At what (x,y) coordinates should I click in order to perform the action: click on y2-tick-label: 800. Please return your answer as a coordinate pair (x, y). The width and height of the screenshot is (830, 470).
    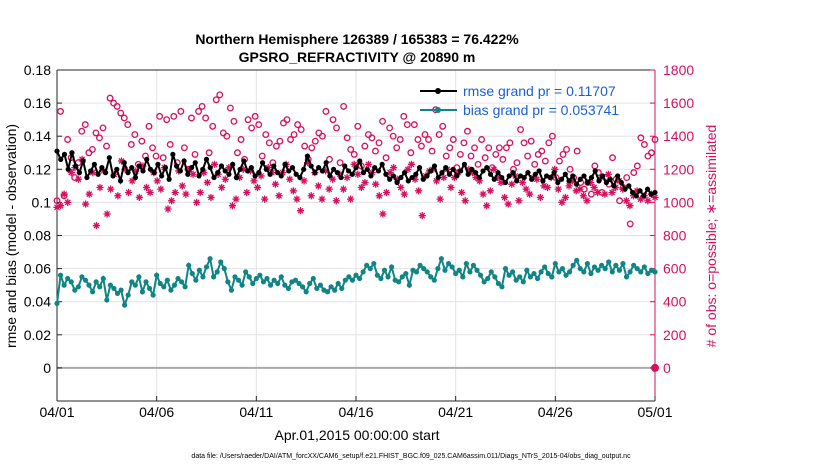
    Looking at the image, I should click on (675, 236).